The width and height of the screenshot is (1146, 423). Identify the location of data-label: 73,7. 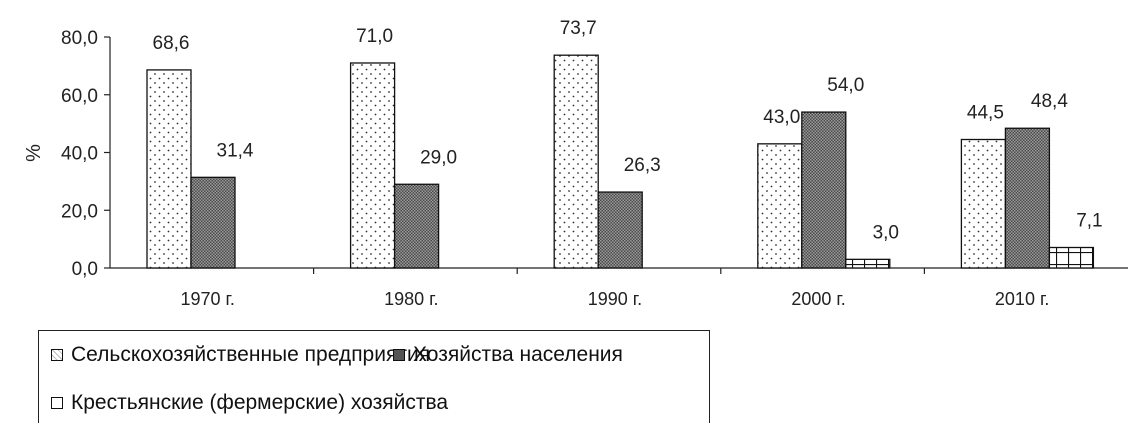
(578, 28).